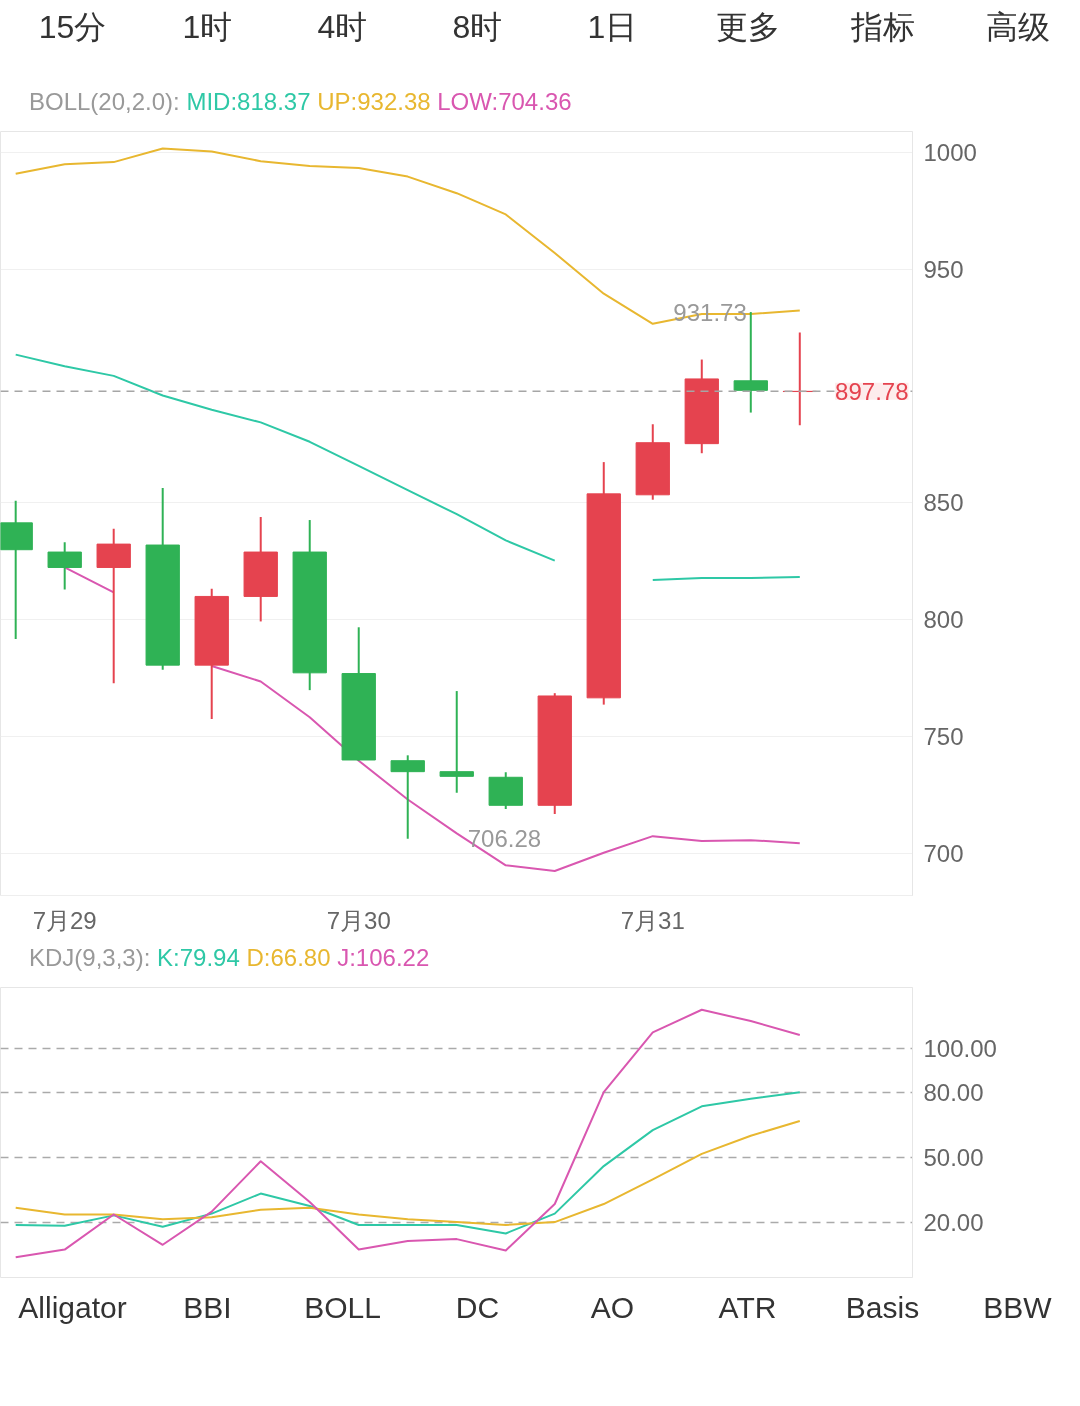 The width and height of the screenshot is (1080, 1406). What do you see at coordinates (747, 1308) in the screenshot?
I see `text: ATR` at bounding box center [747, 1308].